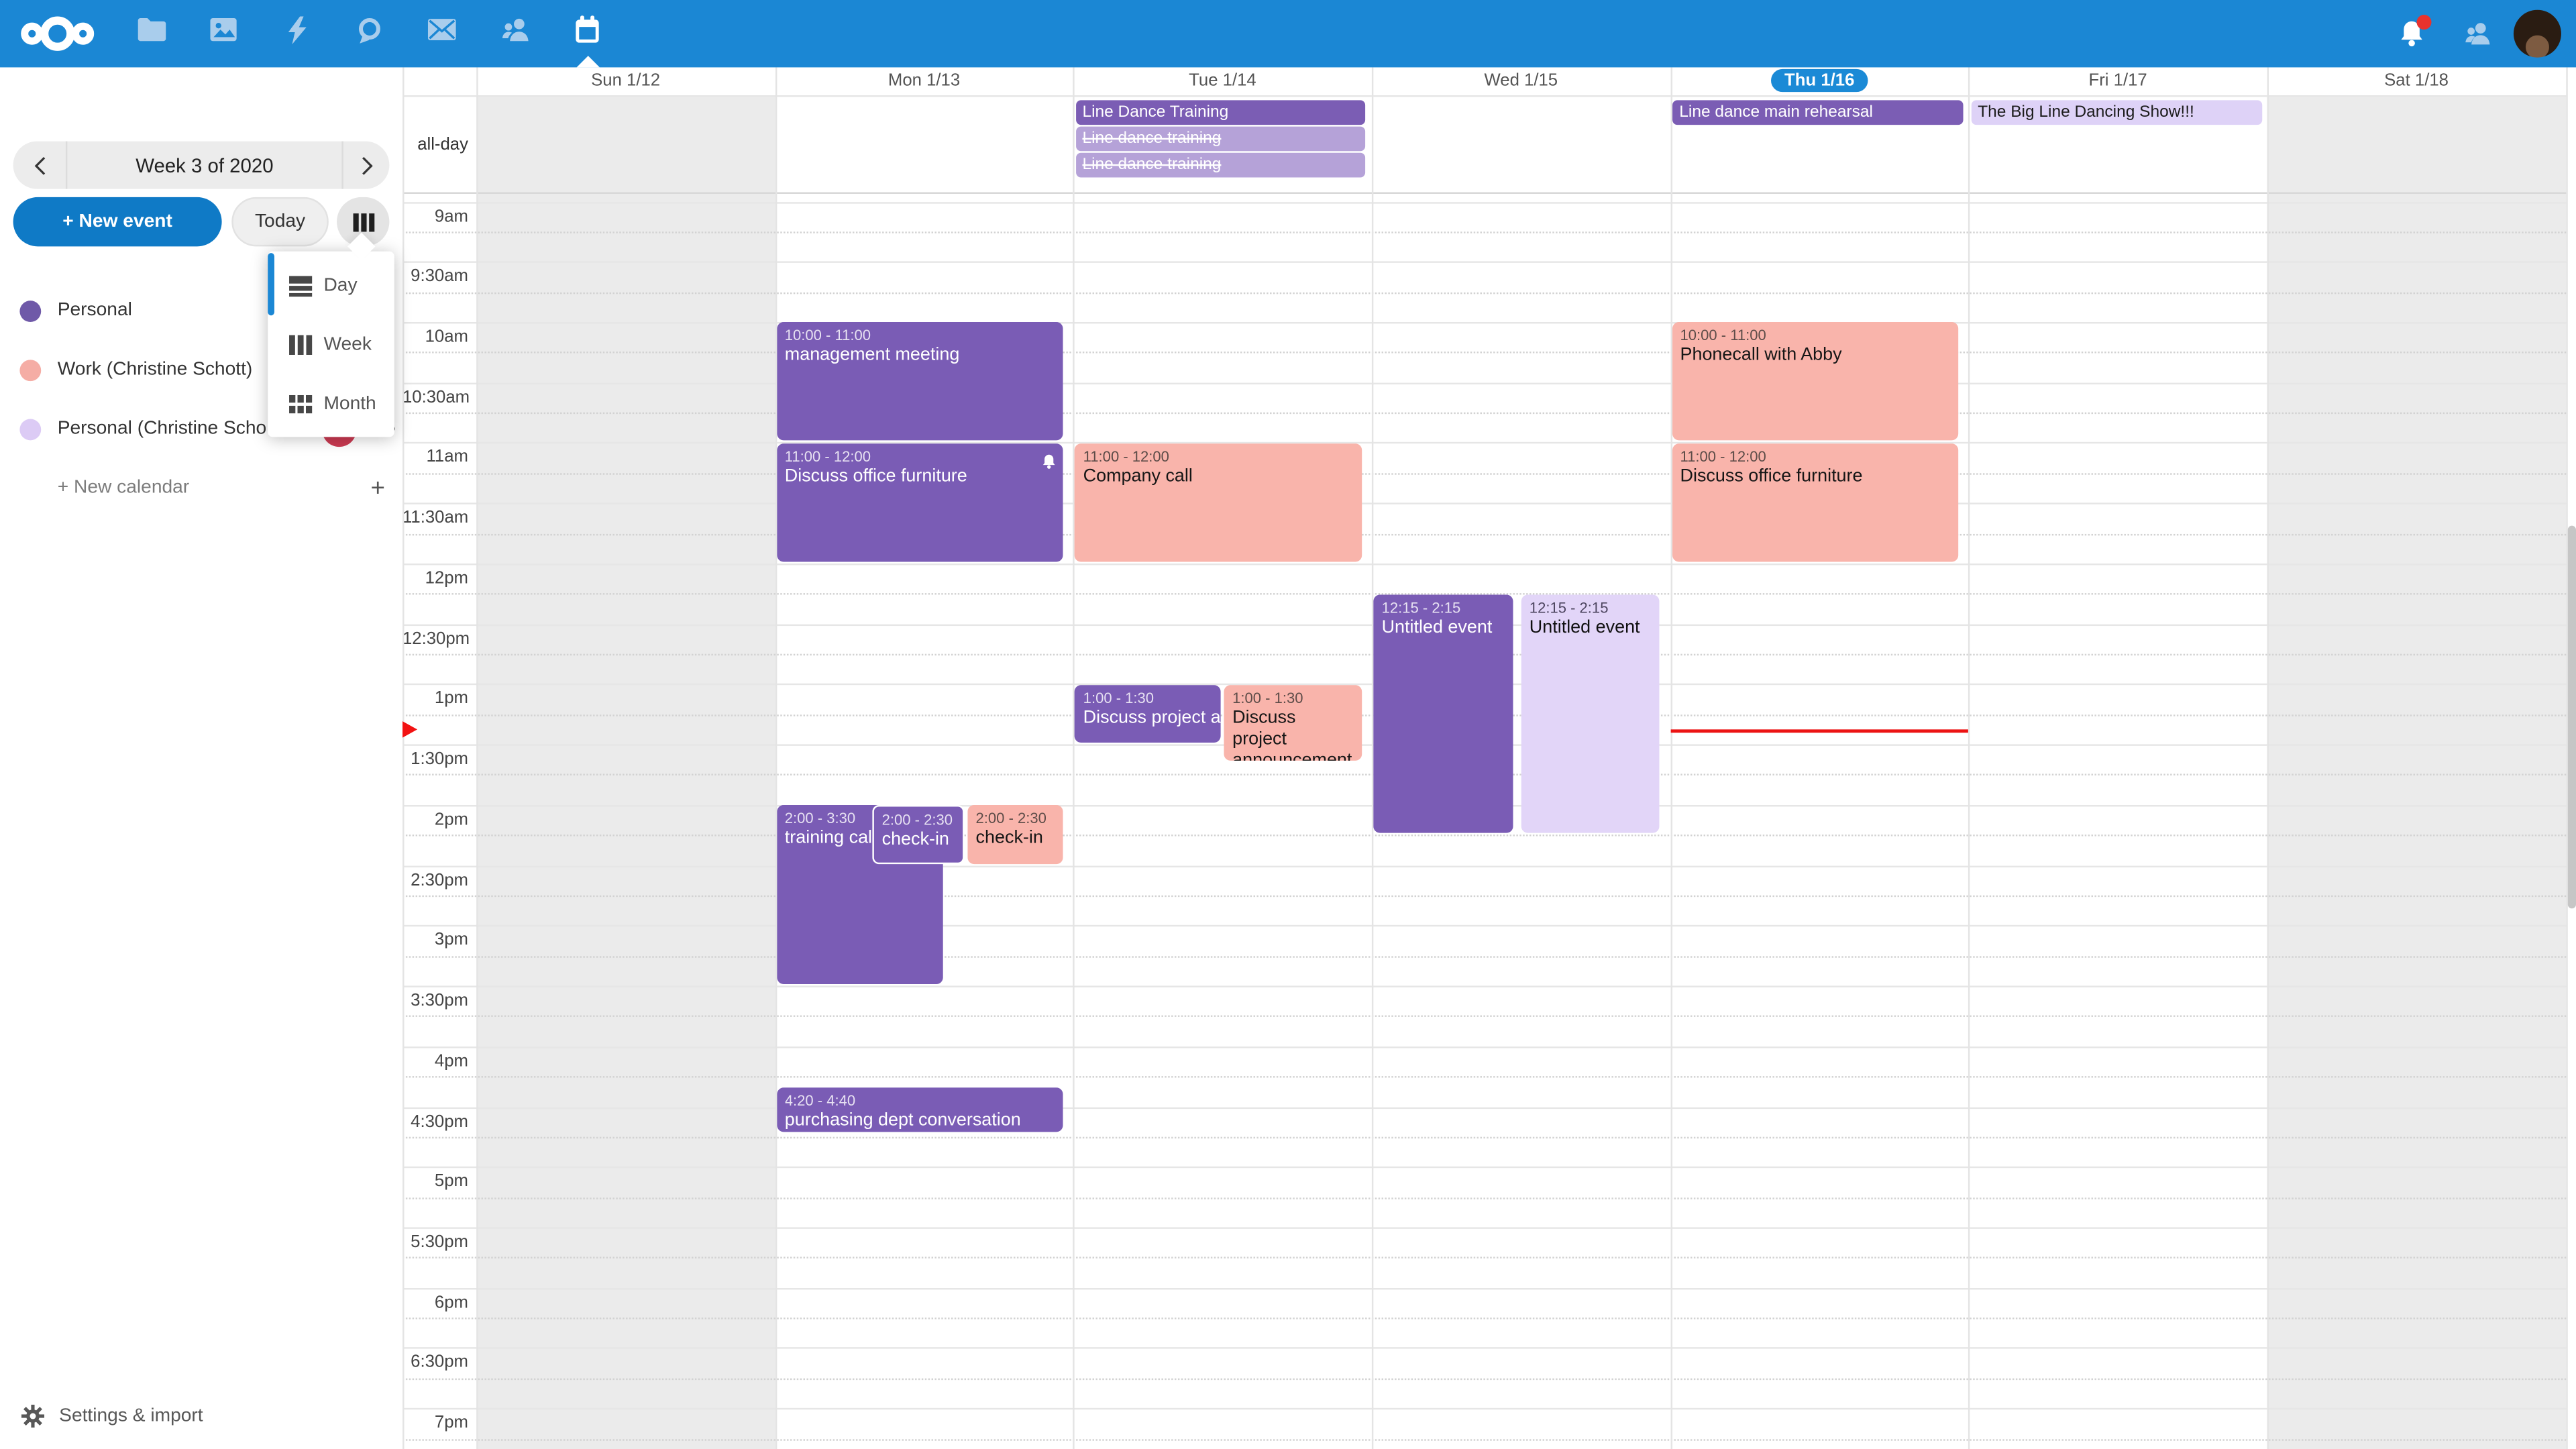  What do you see at coordinates (436, 397) in the screenshot?
I see `time-gutter-label: 10:30am` at bounding box center [436, 397].